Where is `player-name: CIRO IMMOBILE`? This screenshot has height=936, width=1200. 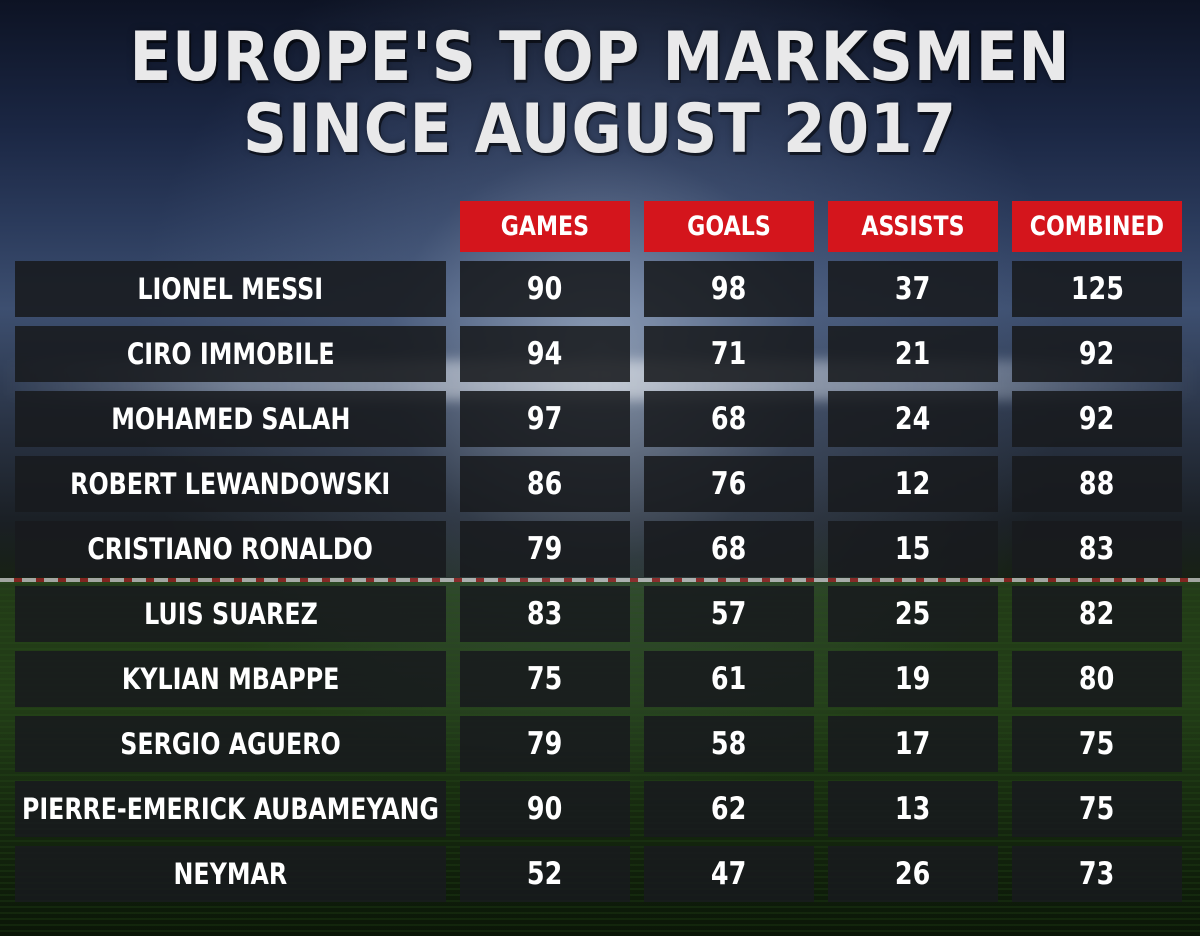 player-name: CIRO IMMOBILE is located at coordinates (230, 354).